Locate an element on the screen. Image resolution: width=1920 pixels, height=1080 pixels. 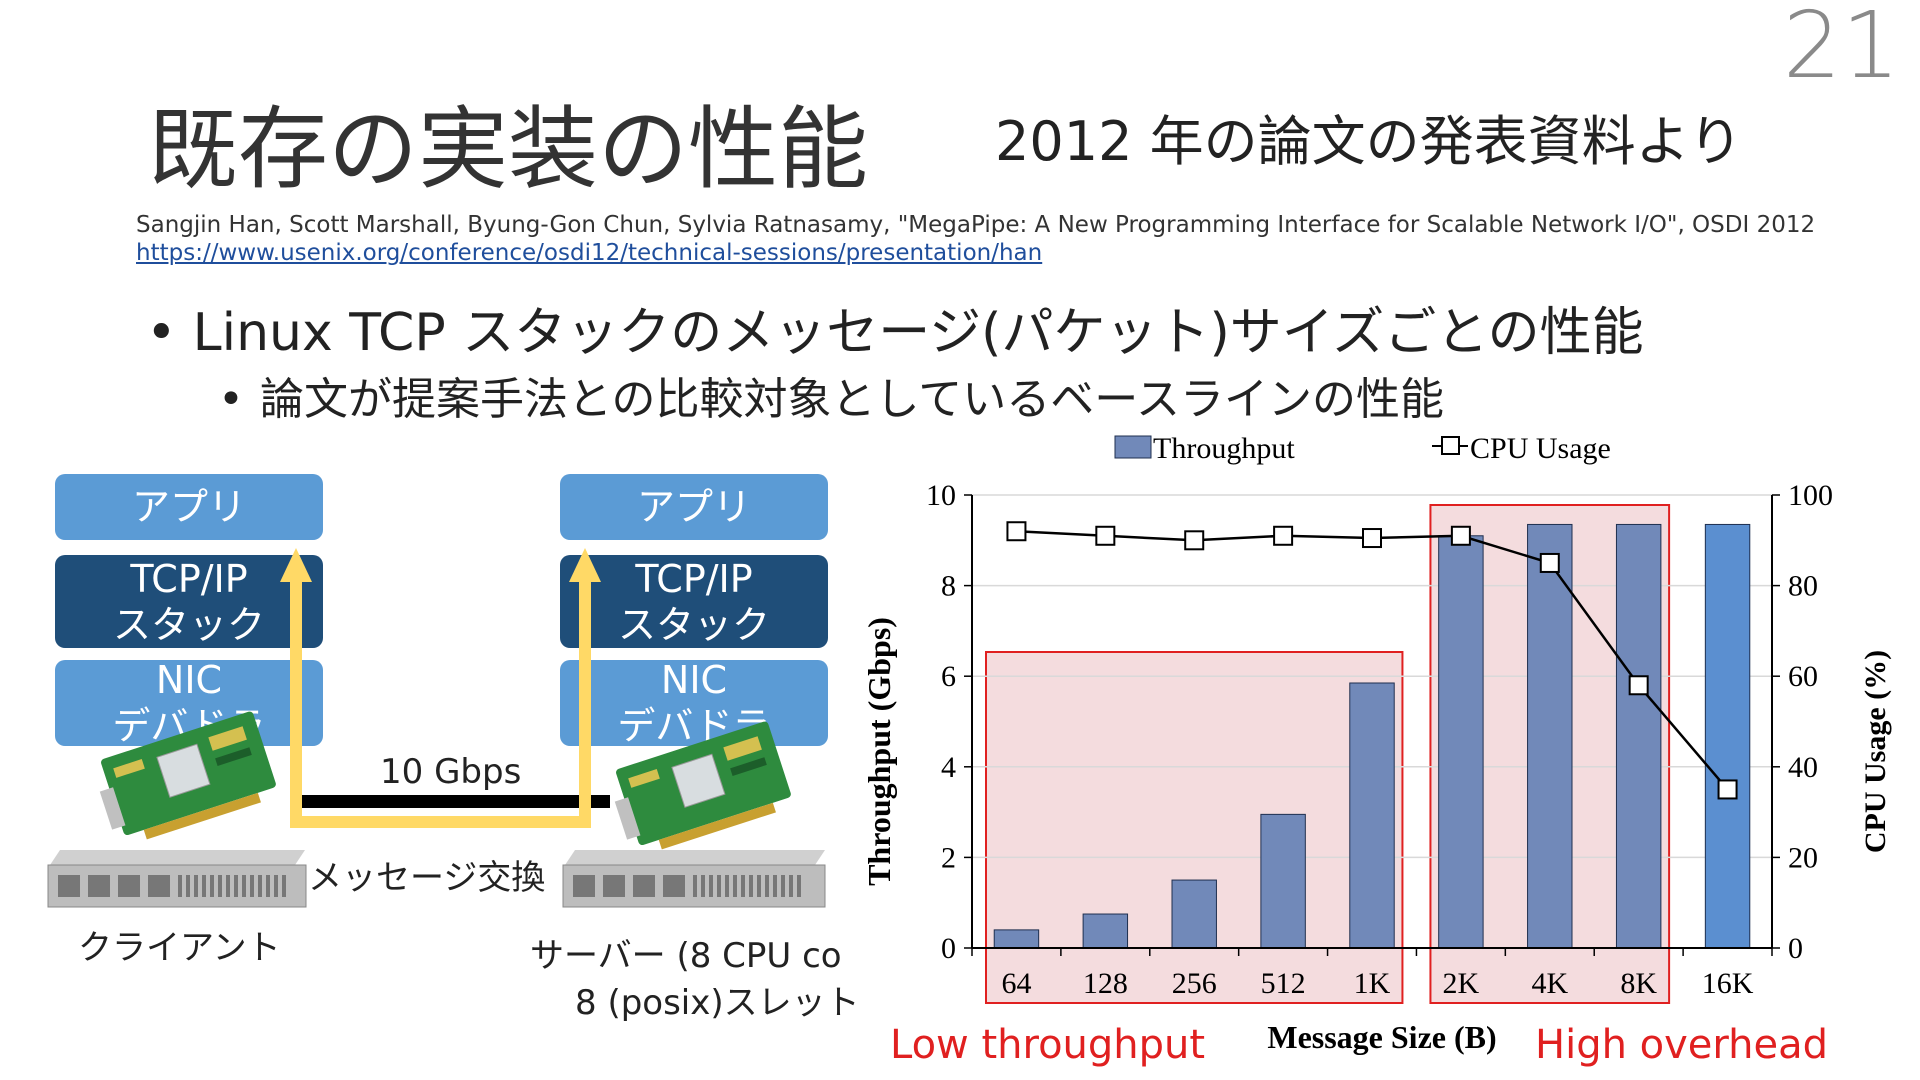
legend-cpu-label: CPU Usage is located at coordinates (1540, 448).